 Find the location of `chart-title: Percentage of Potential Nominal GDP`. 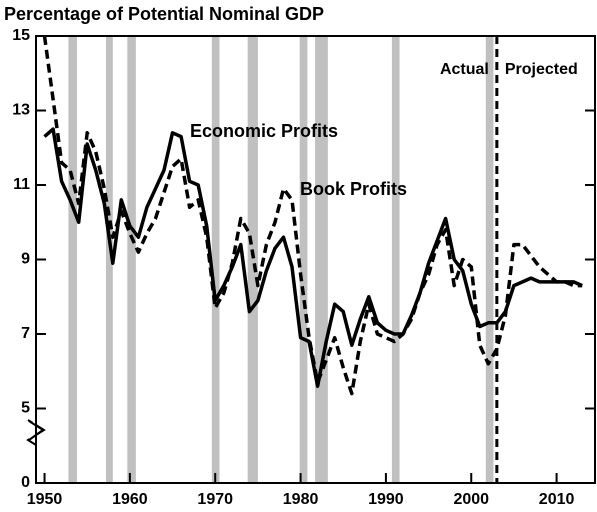

chart-title: Percentage of Potential Nominal GDP is located at coordinates (164, 14).